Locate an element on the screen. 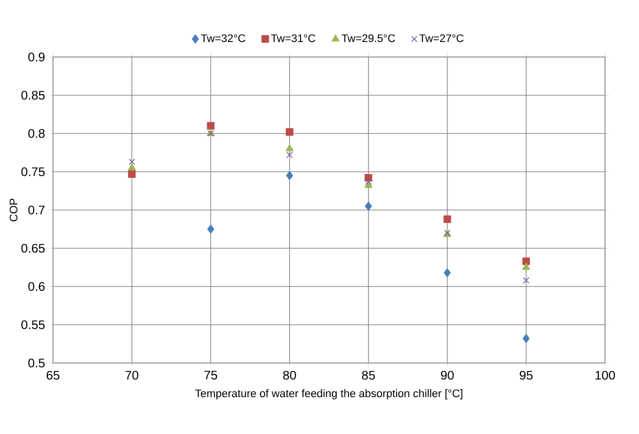  y-tick-label: 0.55 is located at coordinates (33, 325).